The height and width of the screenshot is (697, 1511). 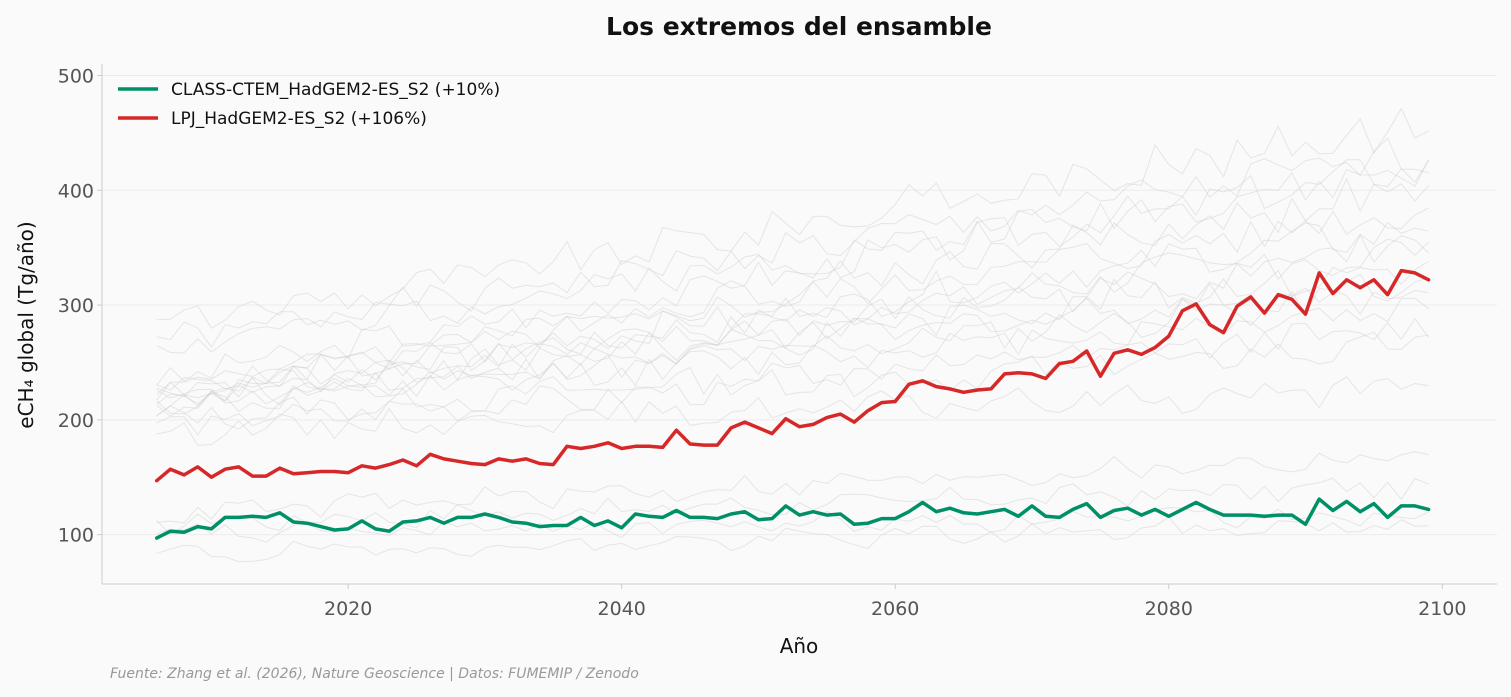 I want to click on x-axis-ticks: 2020 2040 2060 2080 2100, so click(x=895, y=602).